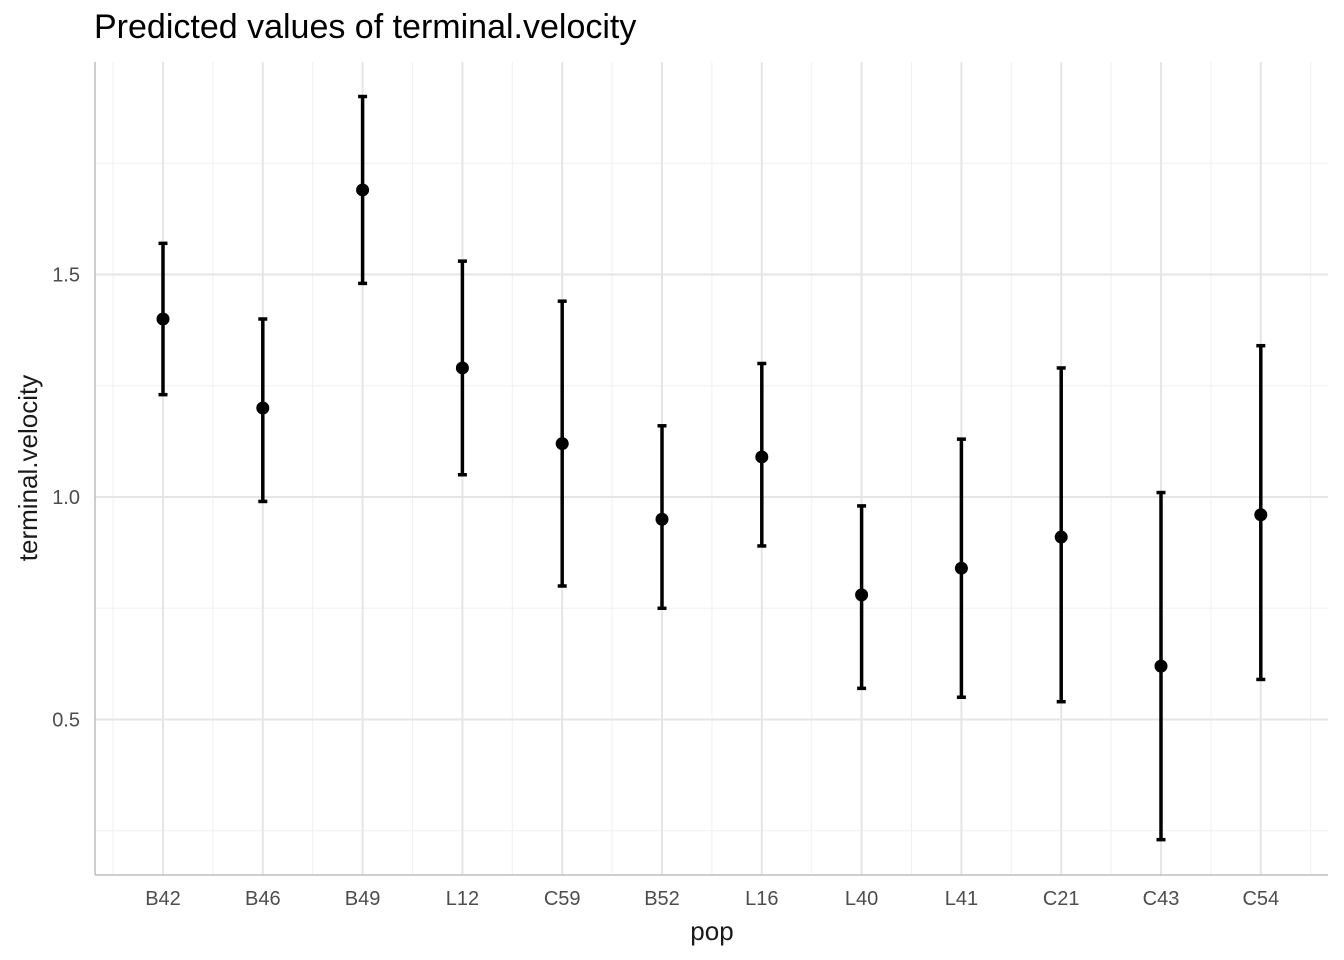  What do you see at coordinates (1161, 899) in the screenshot?
I see `x-tick-label: C43` at bounding box center [1161, 899].